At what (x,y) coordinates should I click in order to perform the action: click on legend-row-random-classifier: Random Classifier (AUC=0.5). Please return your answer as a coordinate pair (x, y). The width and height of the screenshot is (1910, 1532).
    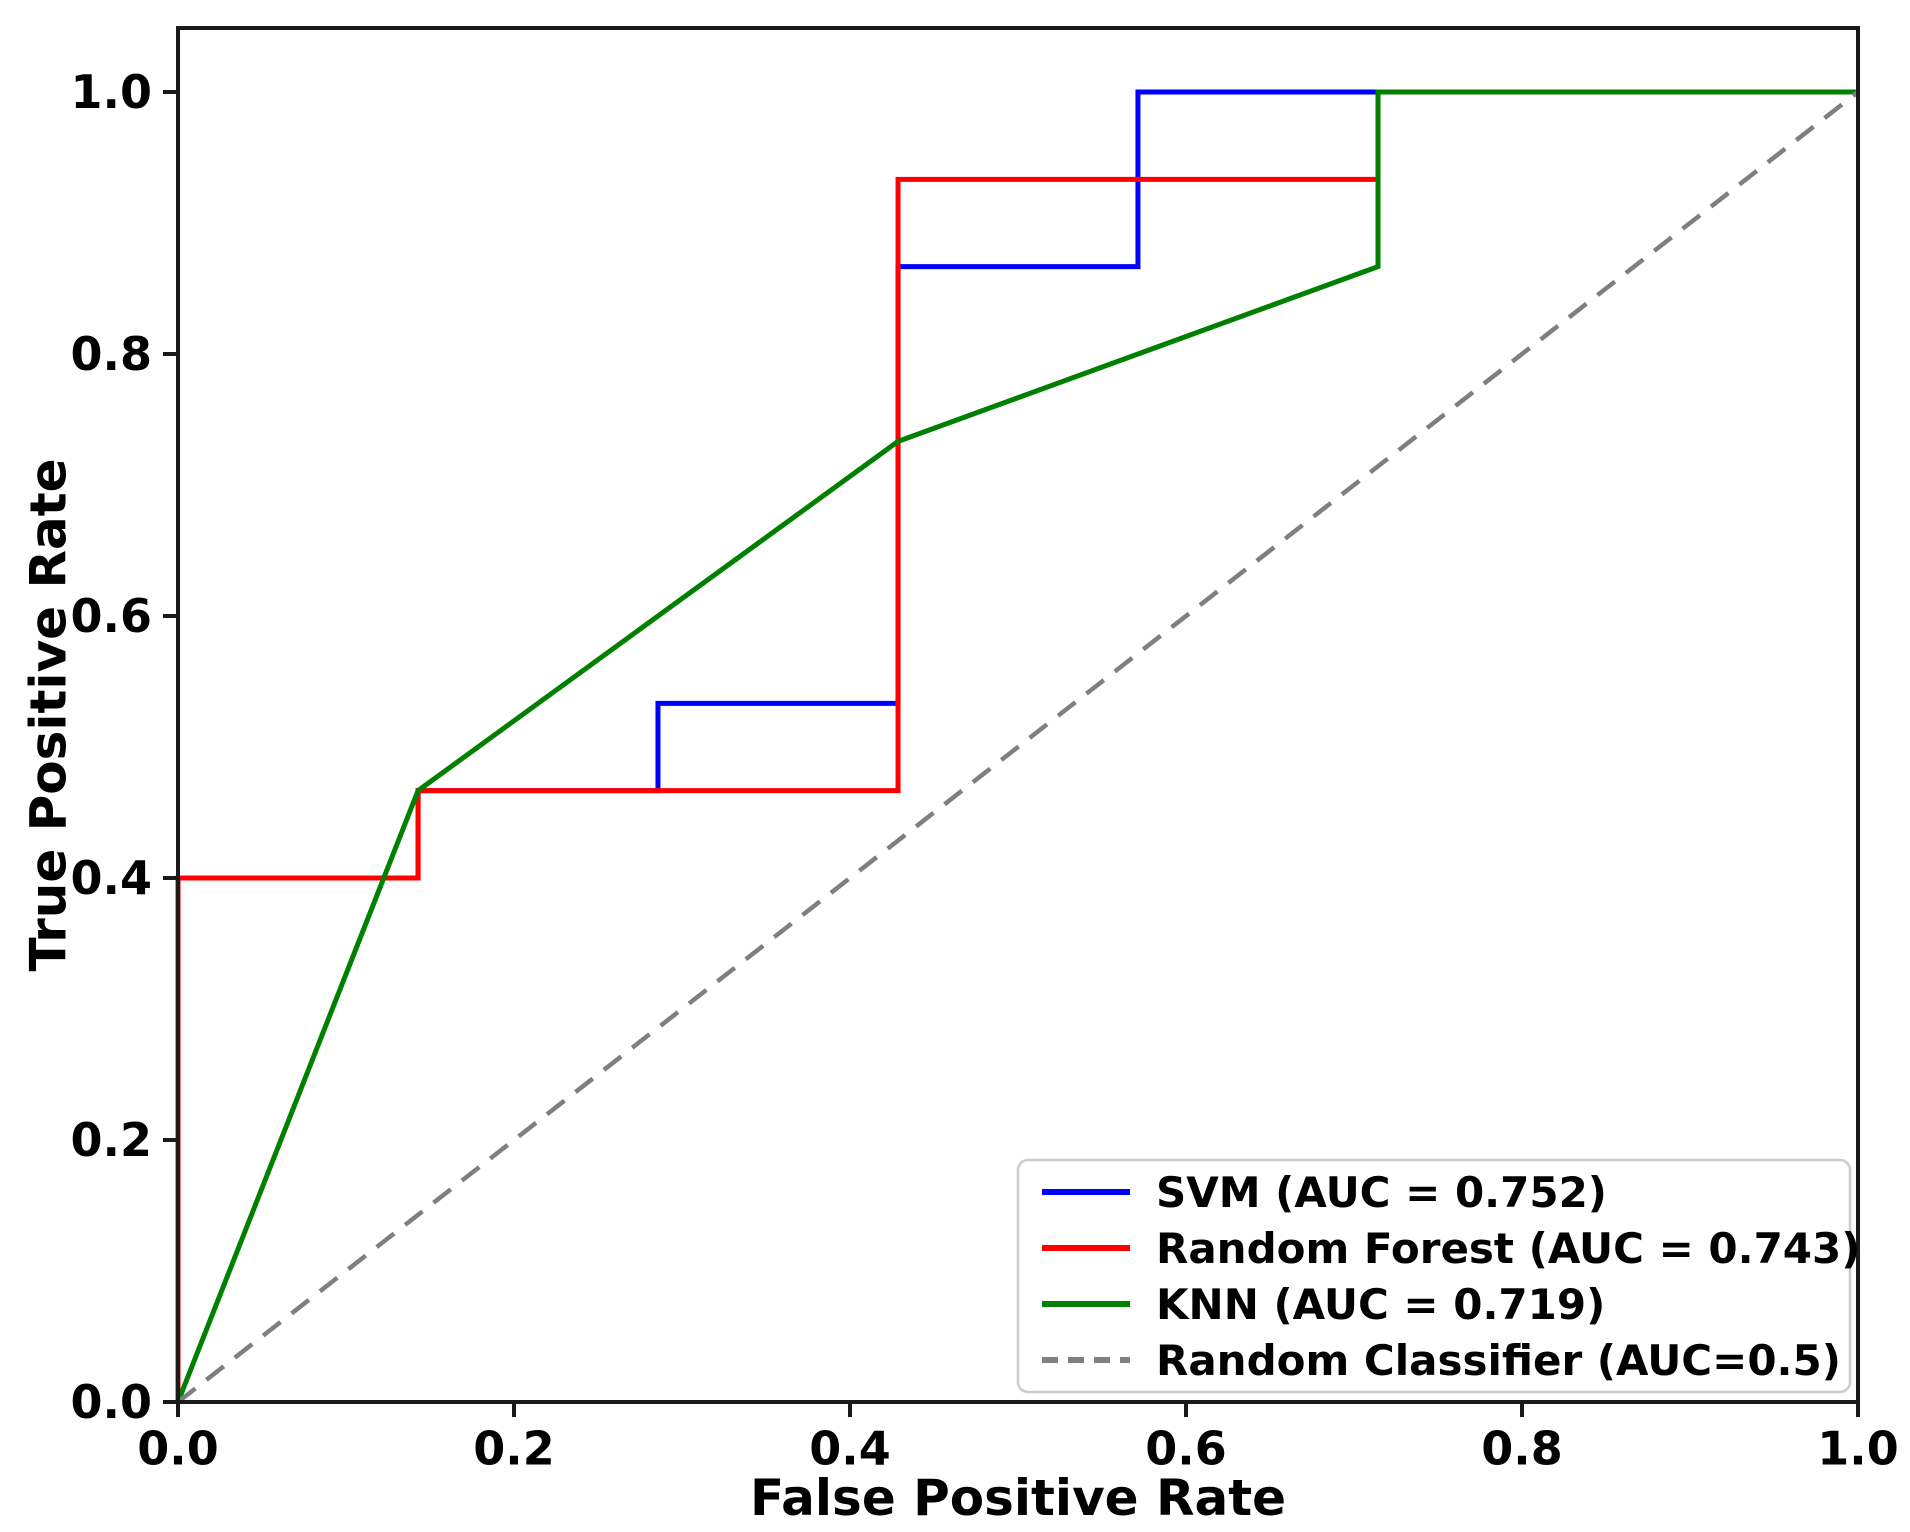
    Looking at the image, I should click on (1441, 1360).